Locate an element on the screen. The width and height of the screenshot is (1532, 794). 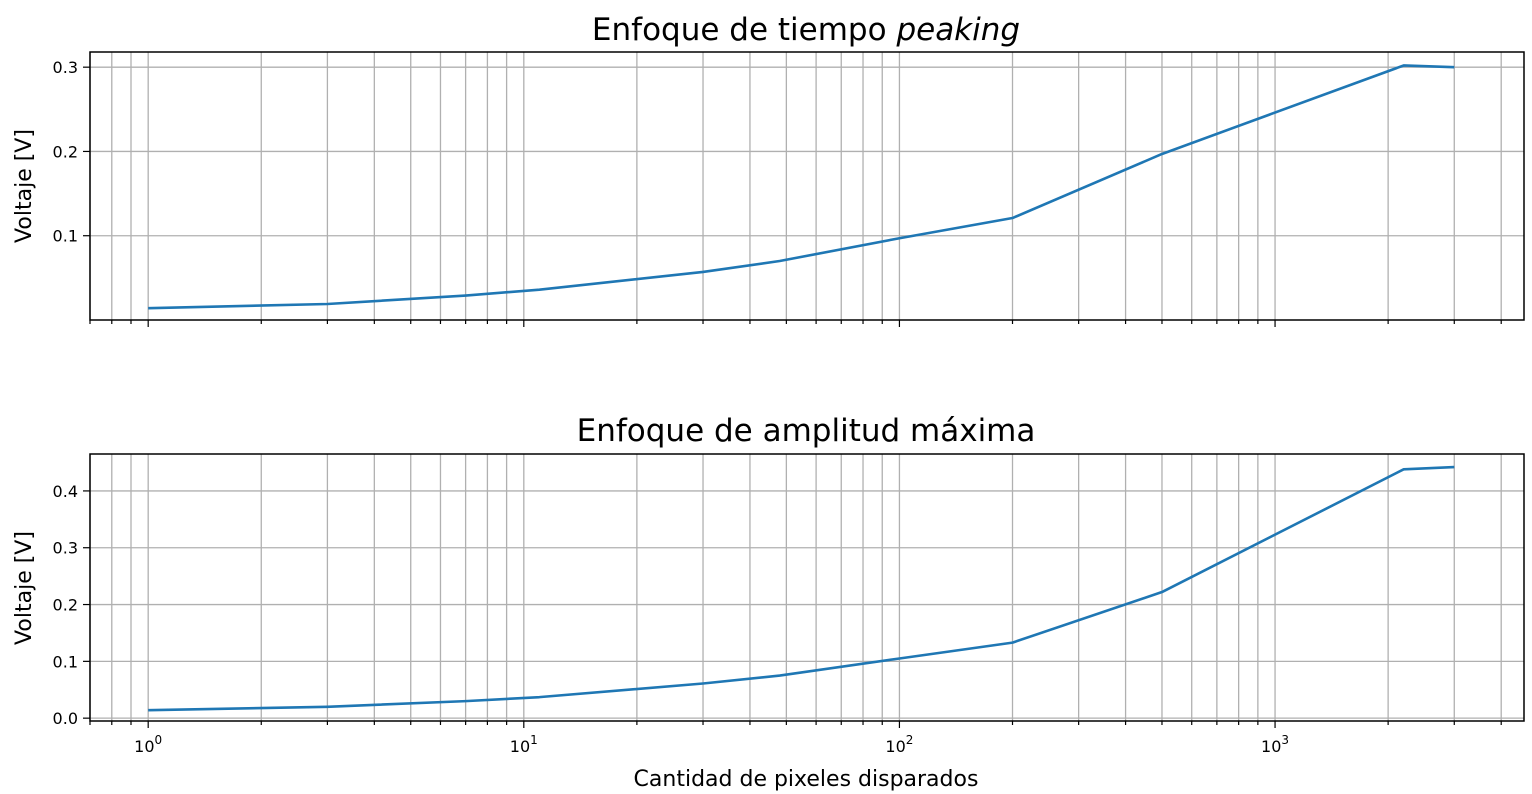
chart-title-emphasis: peaking is located at coordinates (957, 30).